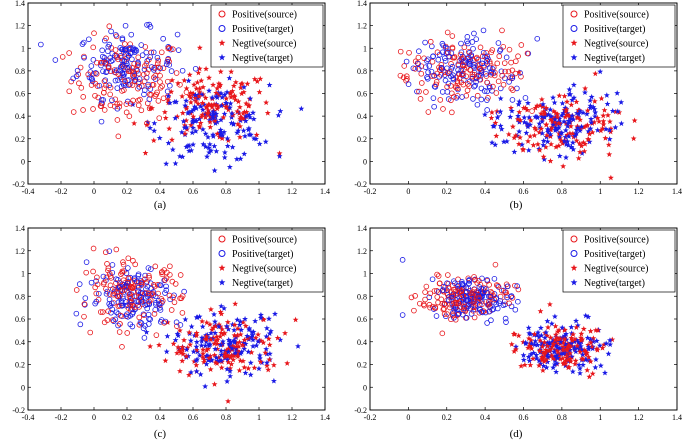 This screenshot has height=447, width=685. What do you see at coordinates (365, 387) in the screenshot?
I see `y-tick-label: 0` at bounding box center [365, 387].